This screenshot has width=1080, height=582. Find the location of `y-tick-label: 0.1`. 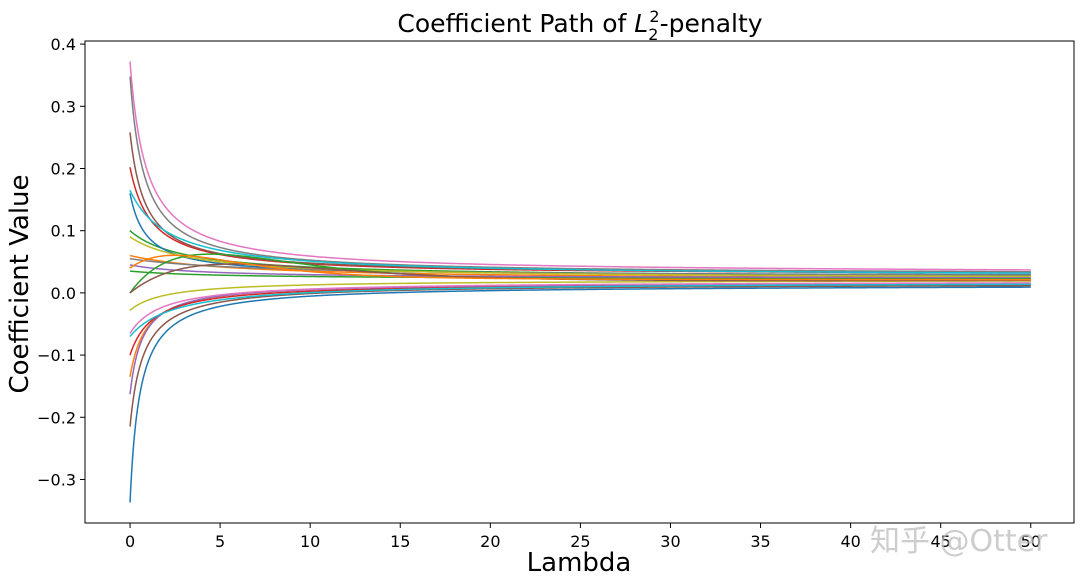

y-tick-label: 0.1 is located at coordinates (63, 231).